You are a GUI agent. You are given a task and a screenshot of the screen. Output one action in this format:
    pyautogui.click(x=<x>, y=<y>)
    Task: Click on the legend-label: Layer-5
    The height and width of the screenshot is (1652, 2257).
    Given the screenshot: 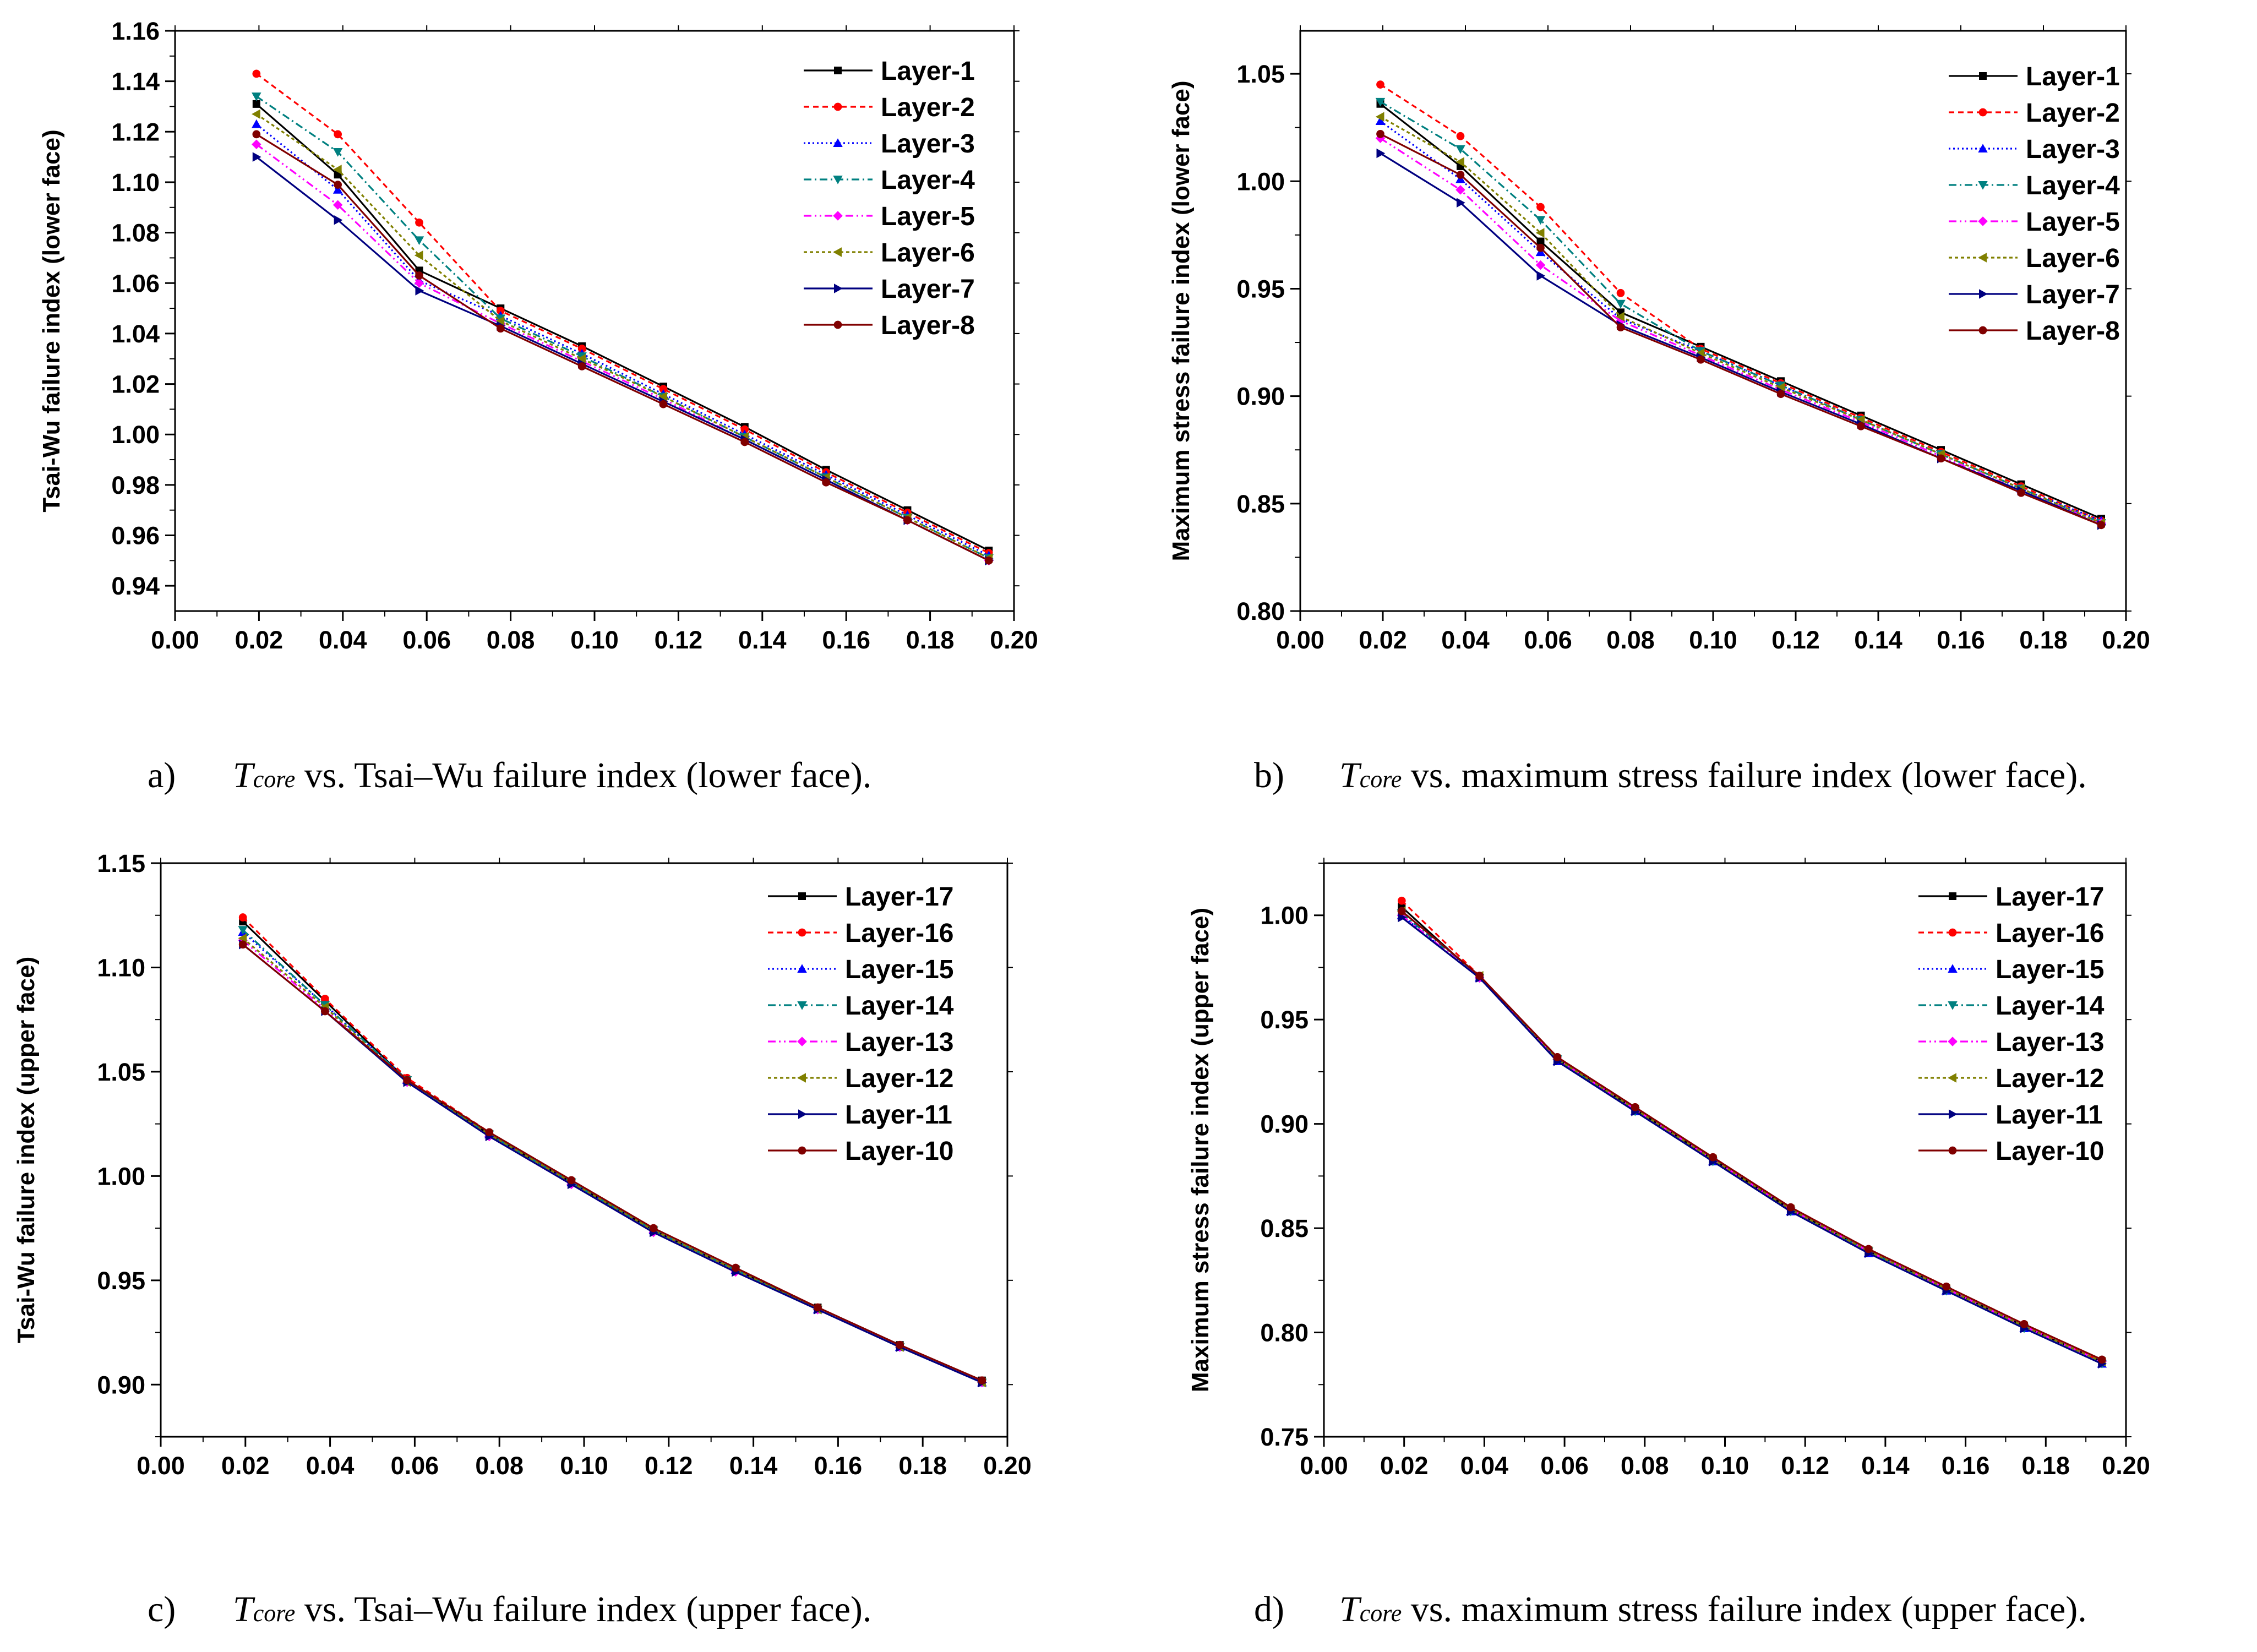 What is the action you would take?
    pyautogui.click(x=2073, y=222)
    